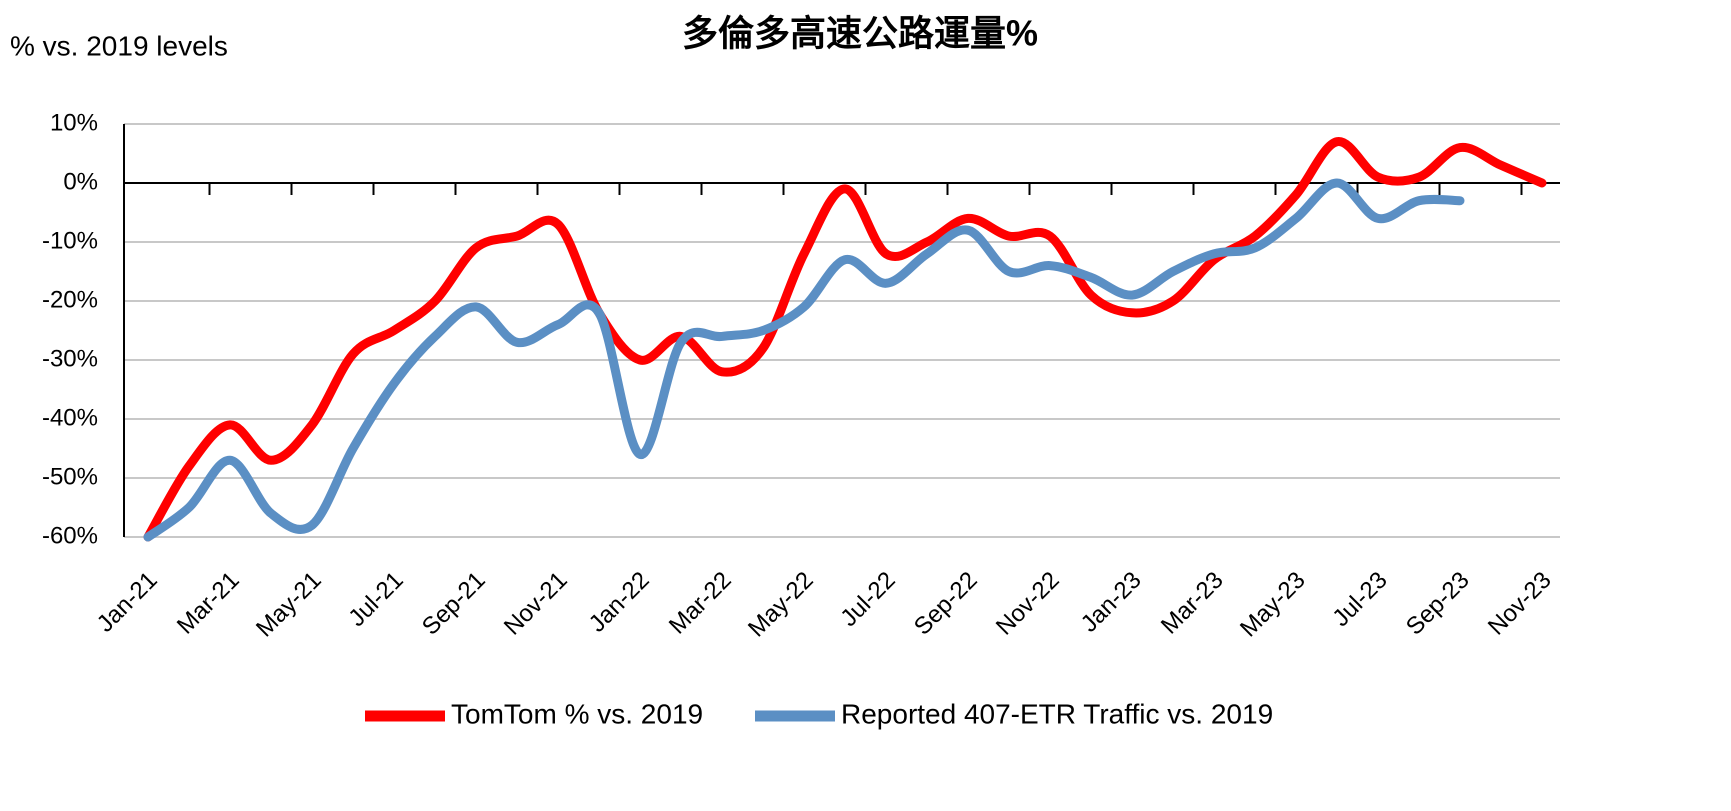 Image resolution: width=1731 pixels, height=811 pixels. Describe the element at coordinates (1273, 605) in the screenshot. I see `x-tick-label: May-23` at that location.